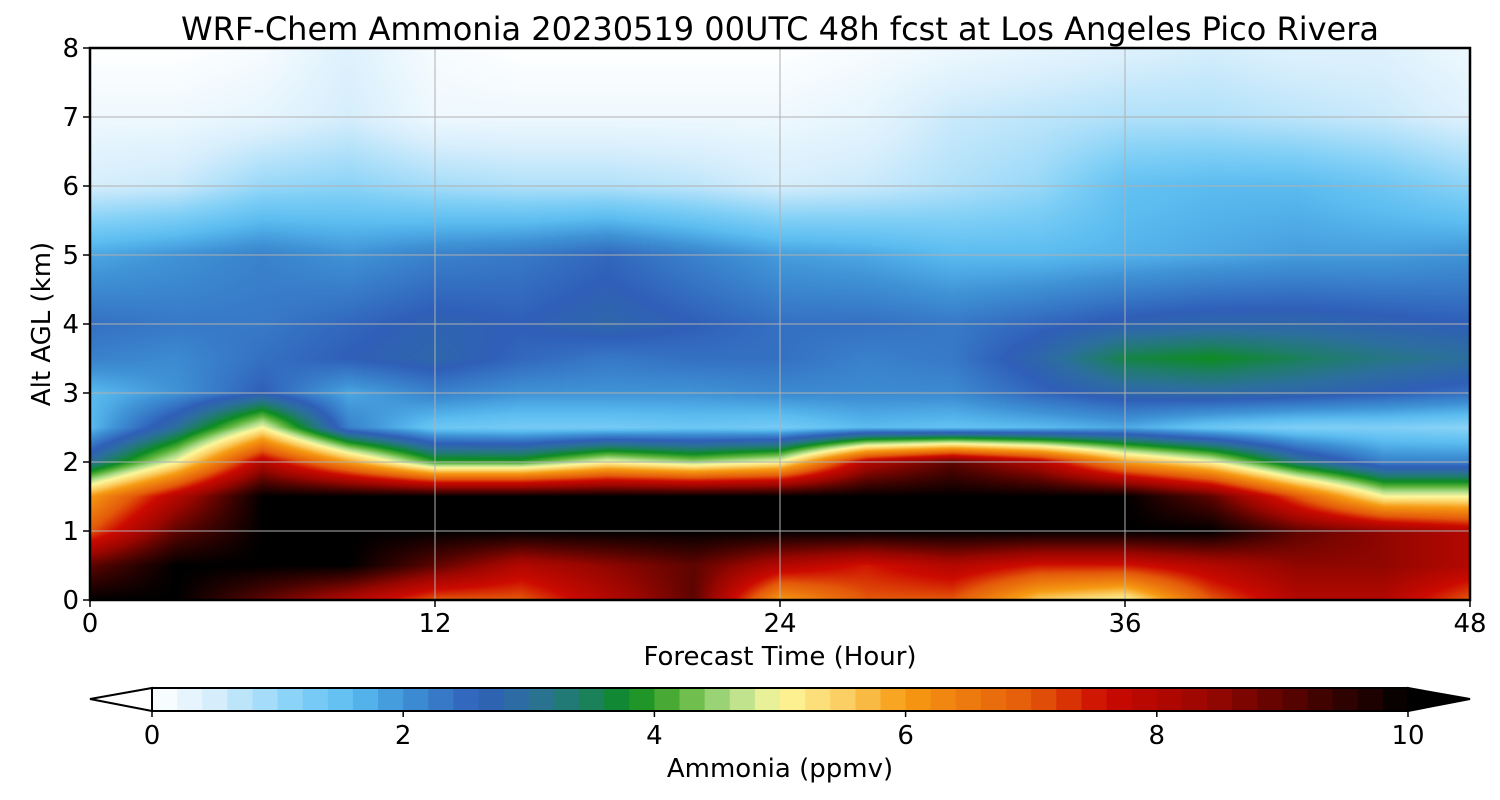 Image resolution: width=1500 pixels, height=800 pixels. I want to click on colorbar-extend-min, so click(121, 699).